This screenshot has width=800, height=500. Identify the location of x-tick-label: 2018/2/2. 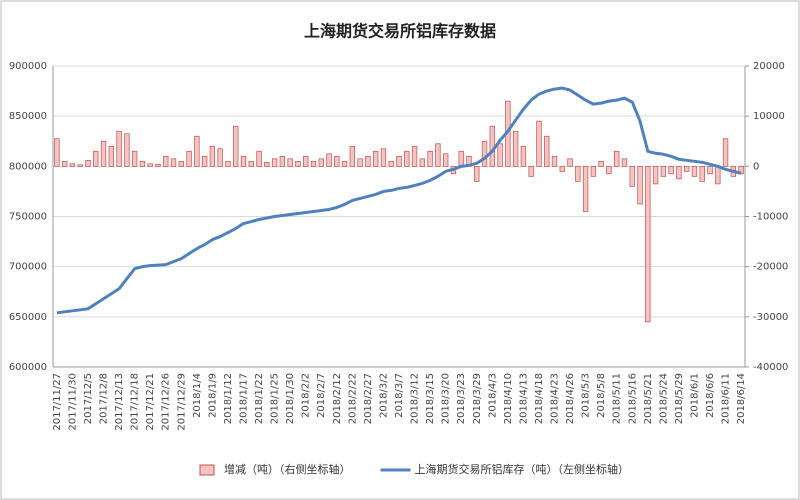
(306, 395).